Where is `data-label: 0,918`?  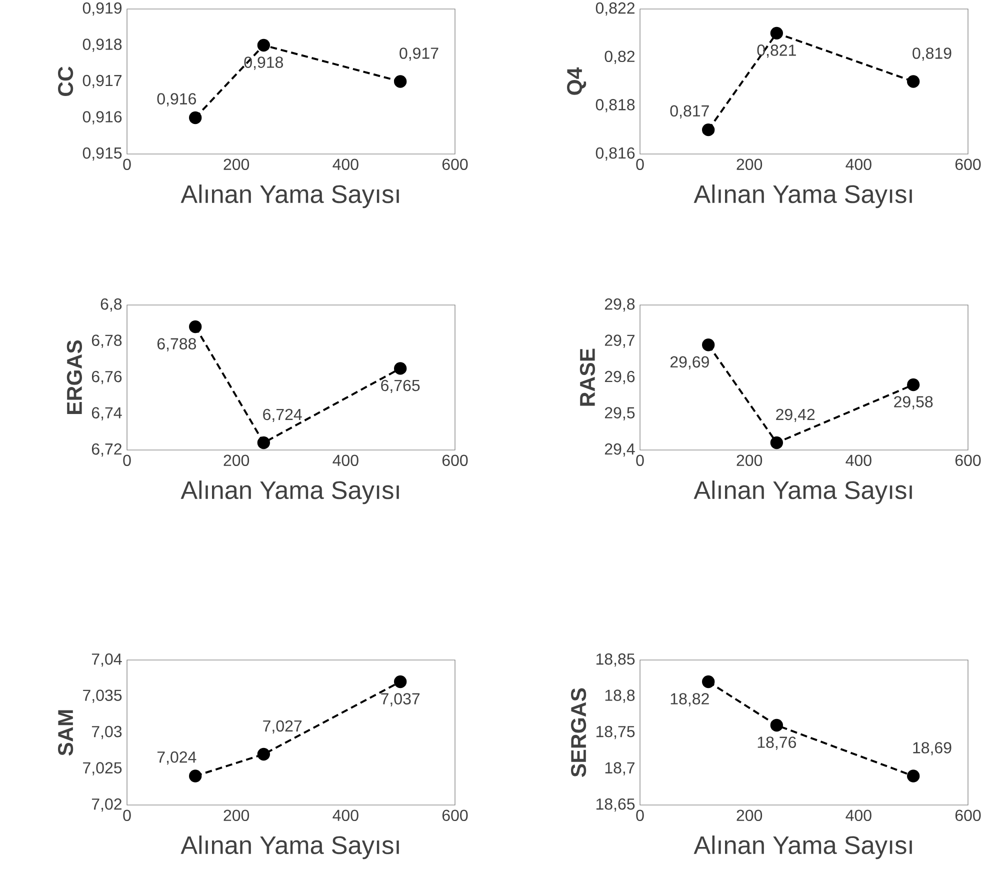
data-label: 0,918 is located at coordinates (263, 63).